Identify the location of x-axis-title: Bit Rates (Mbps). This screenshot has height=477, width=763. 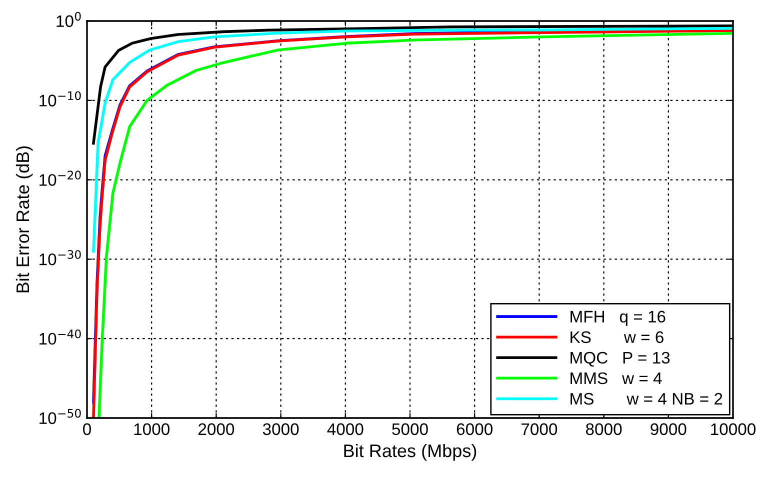
(410, 452).